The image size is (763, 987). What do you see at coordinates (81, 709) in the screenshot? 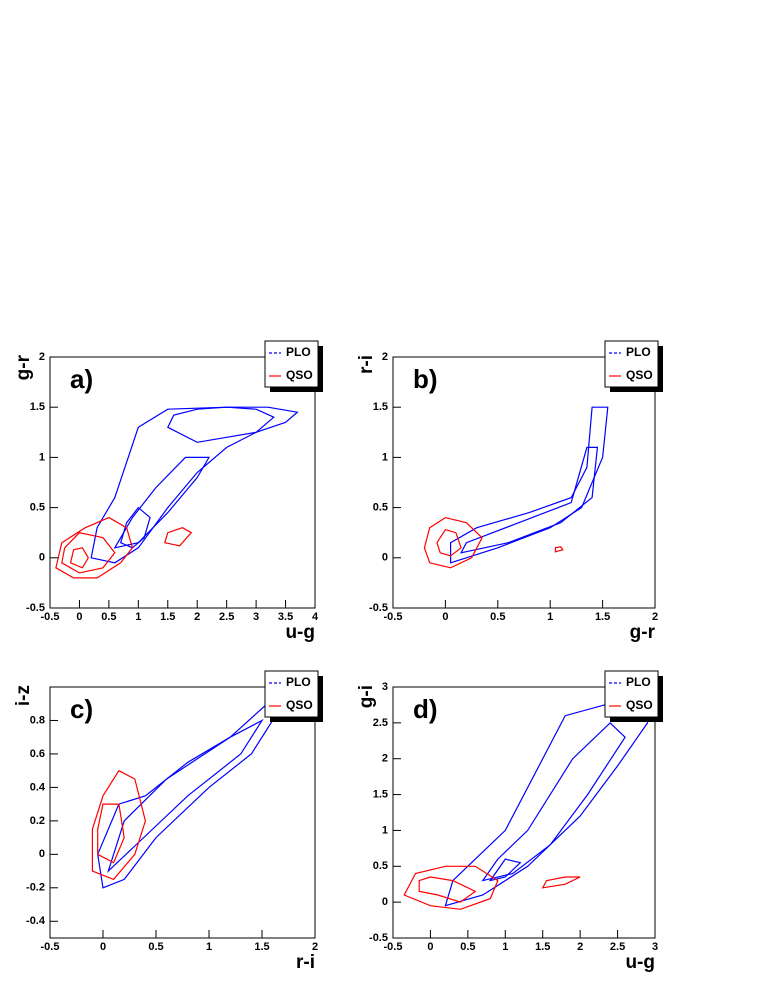
I see `panel-label: c)` at bounding box center [81, 709].